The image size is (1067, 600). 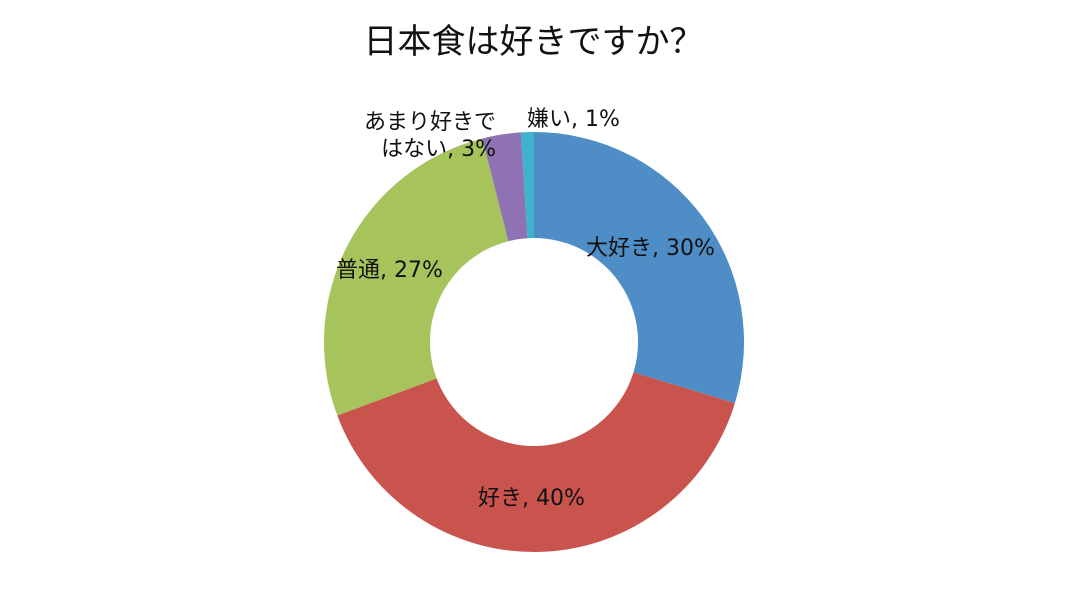 I want to click on data-label-text-line2: はない, 3%, so click(x=438, y=149).